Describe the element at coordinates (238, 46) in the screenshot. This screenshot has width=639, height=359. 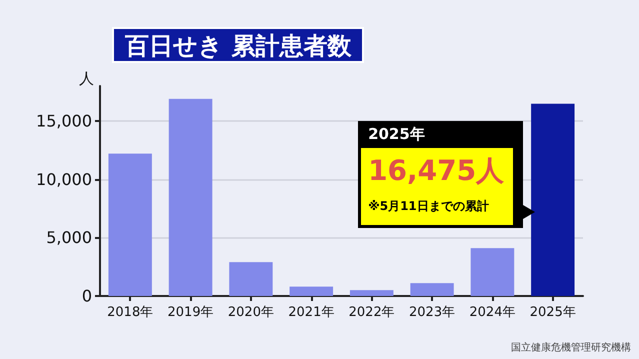
I see `chart-title: 百日せき 累計患者数` at that location.